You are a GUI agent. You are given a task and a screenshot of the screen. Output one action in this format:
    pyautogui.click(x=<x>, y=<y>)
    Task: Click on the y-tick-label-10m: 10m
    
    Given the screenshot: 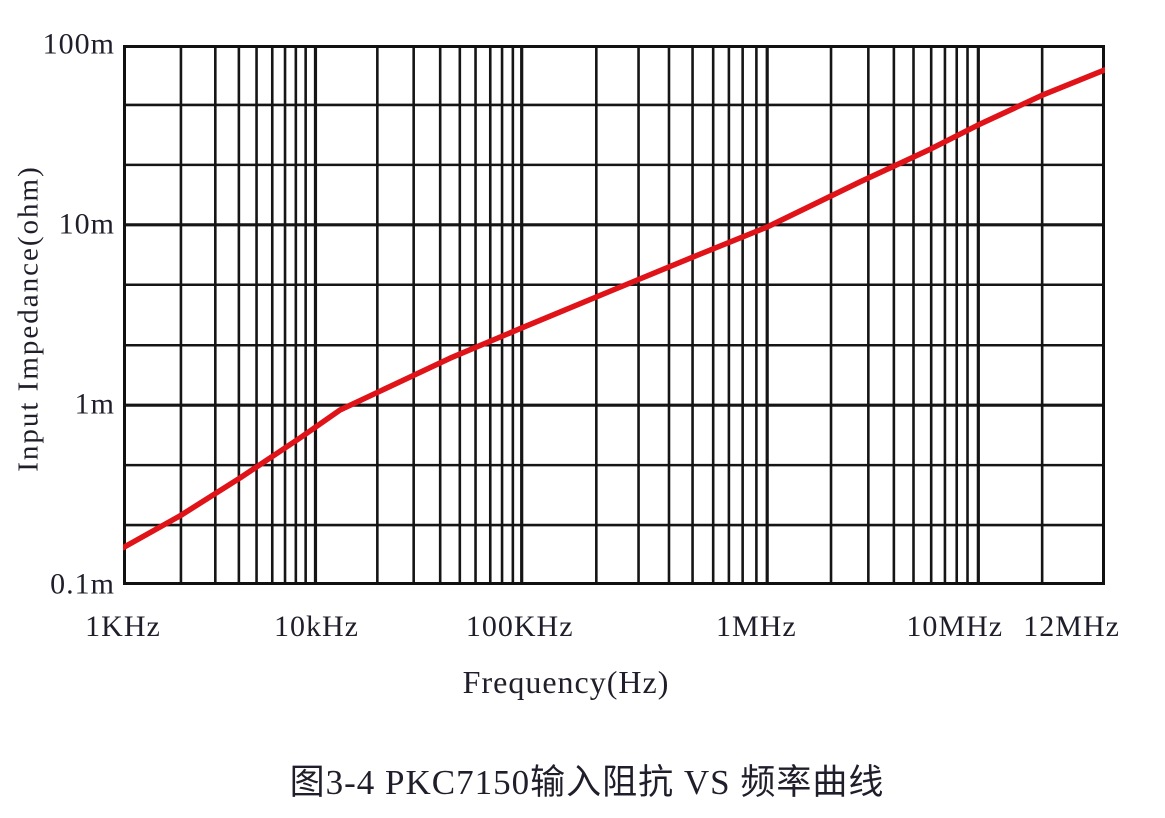 What is the action you would take?
    pyautogui.click(x=86, y=224)
    